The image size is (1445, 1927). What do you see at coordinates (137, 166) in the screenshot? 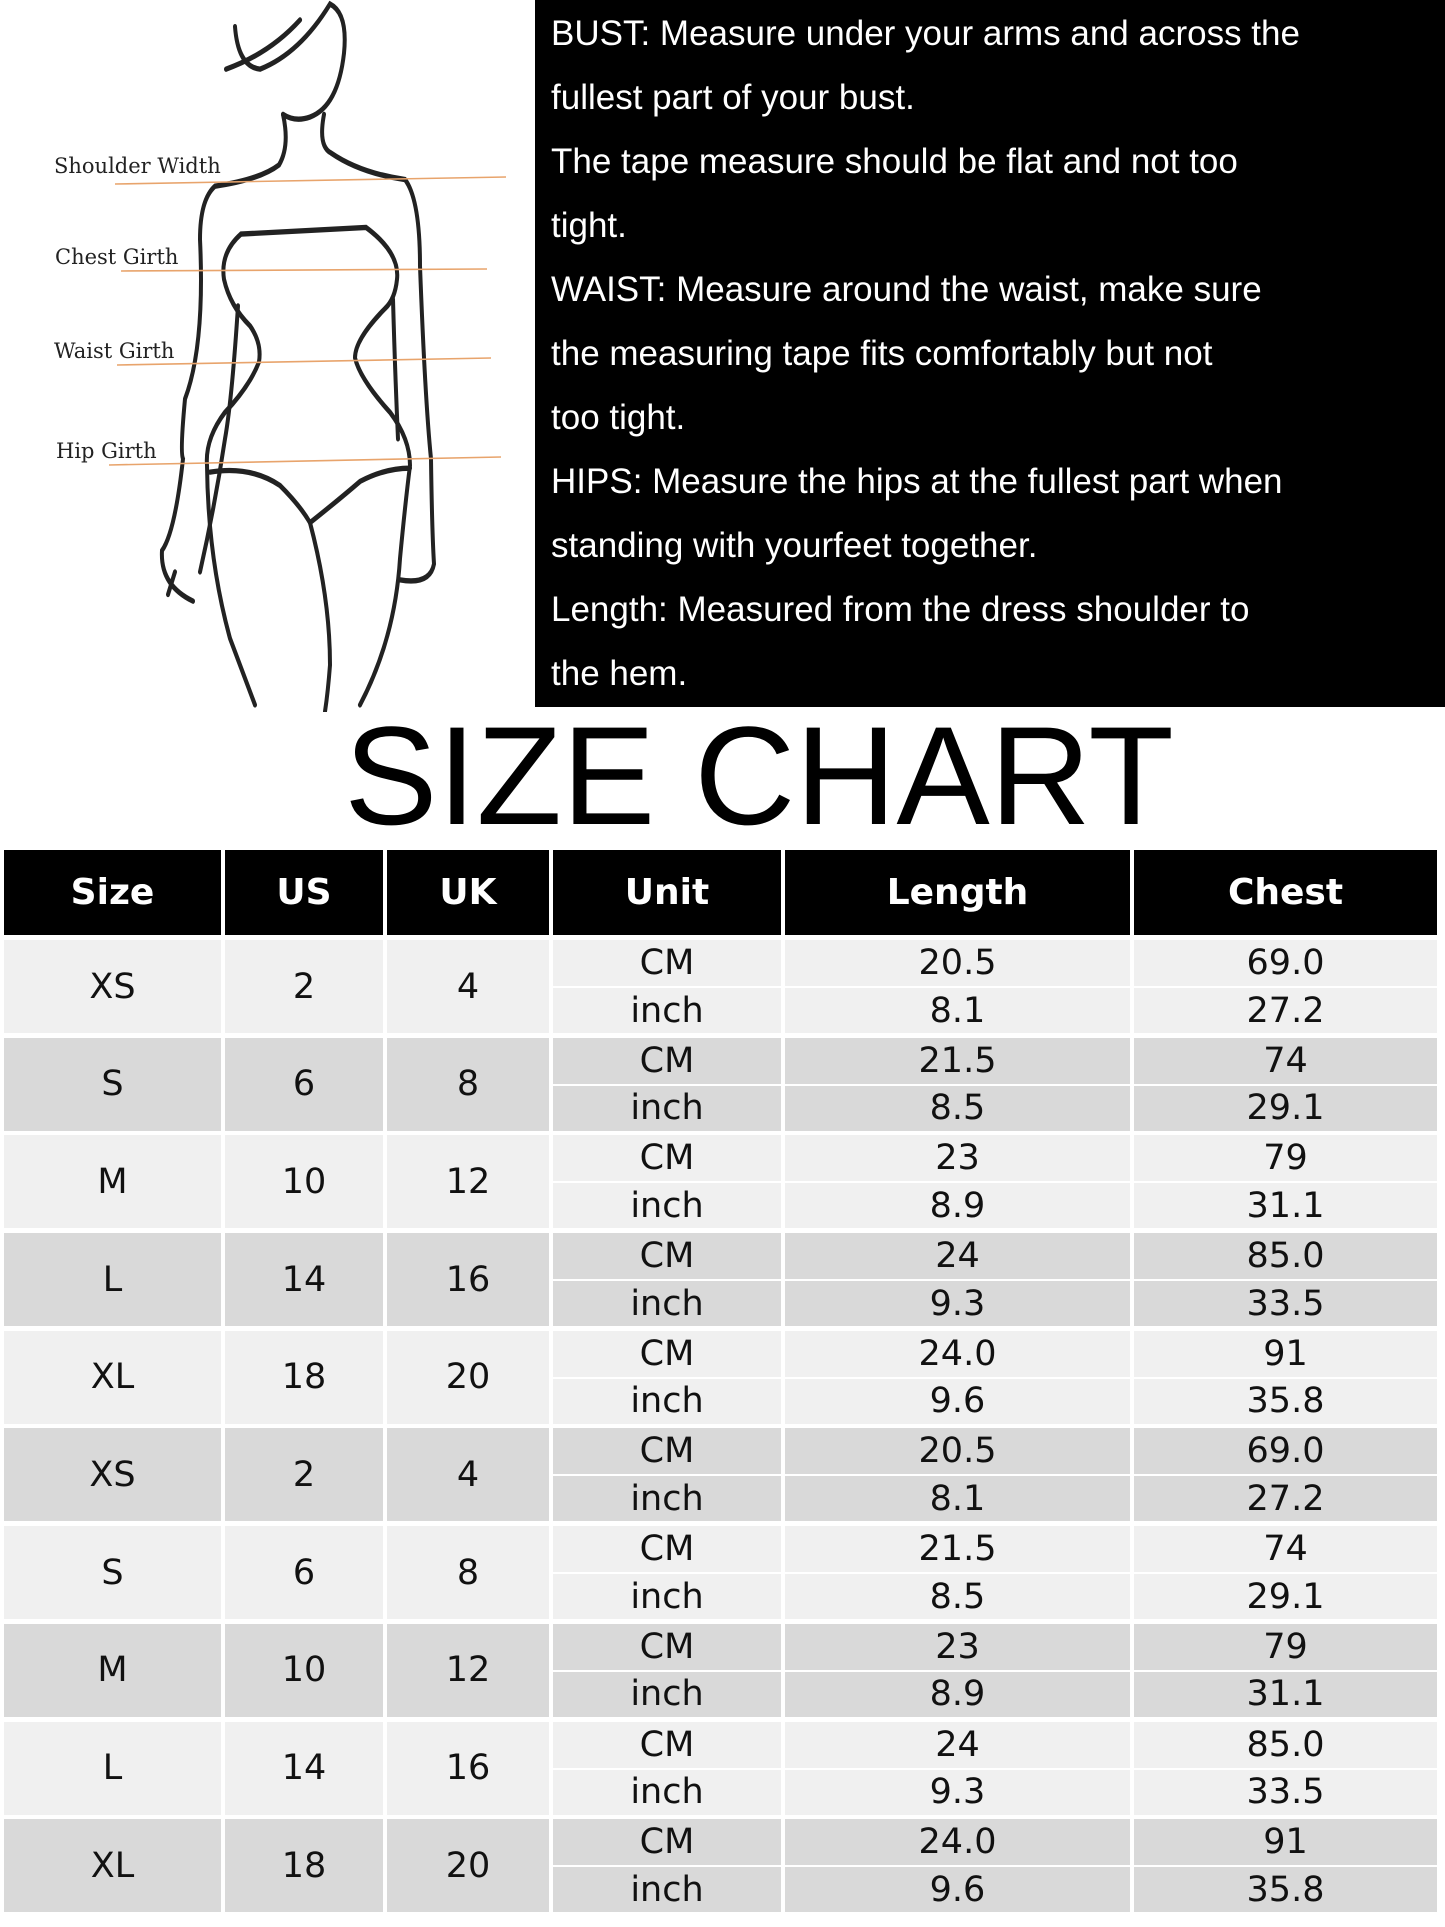
I see `label-shoulder-width: Shoulder Width` at bounding box center [137, 166].